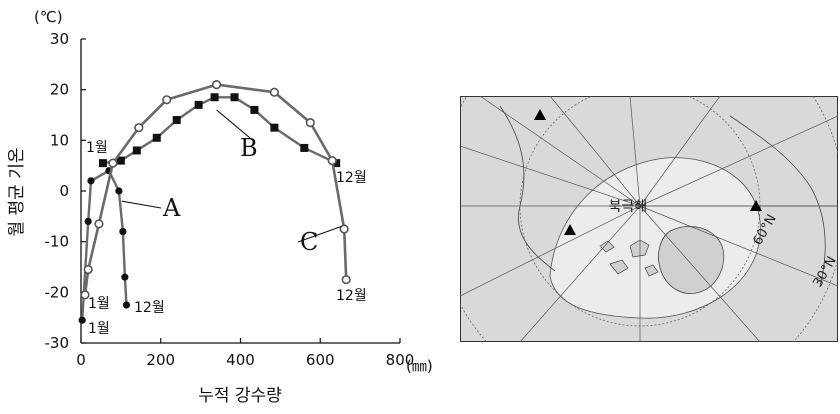 Image resolution: width=840 pixels, height=414 pixels. I want to click on greenland-land, so click(691, 260).